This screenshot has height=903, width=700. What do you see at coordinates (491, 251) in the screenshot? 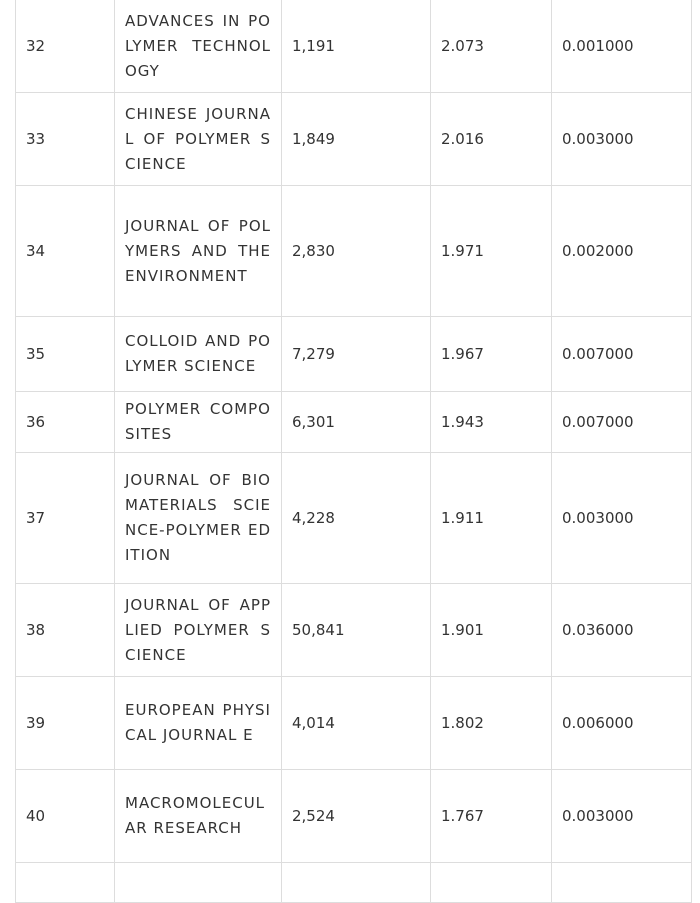
I see `impact-factor-cell: 1.971` at bounding box center [491, 251].